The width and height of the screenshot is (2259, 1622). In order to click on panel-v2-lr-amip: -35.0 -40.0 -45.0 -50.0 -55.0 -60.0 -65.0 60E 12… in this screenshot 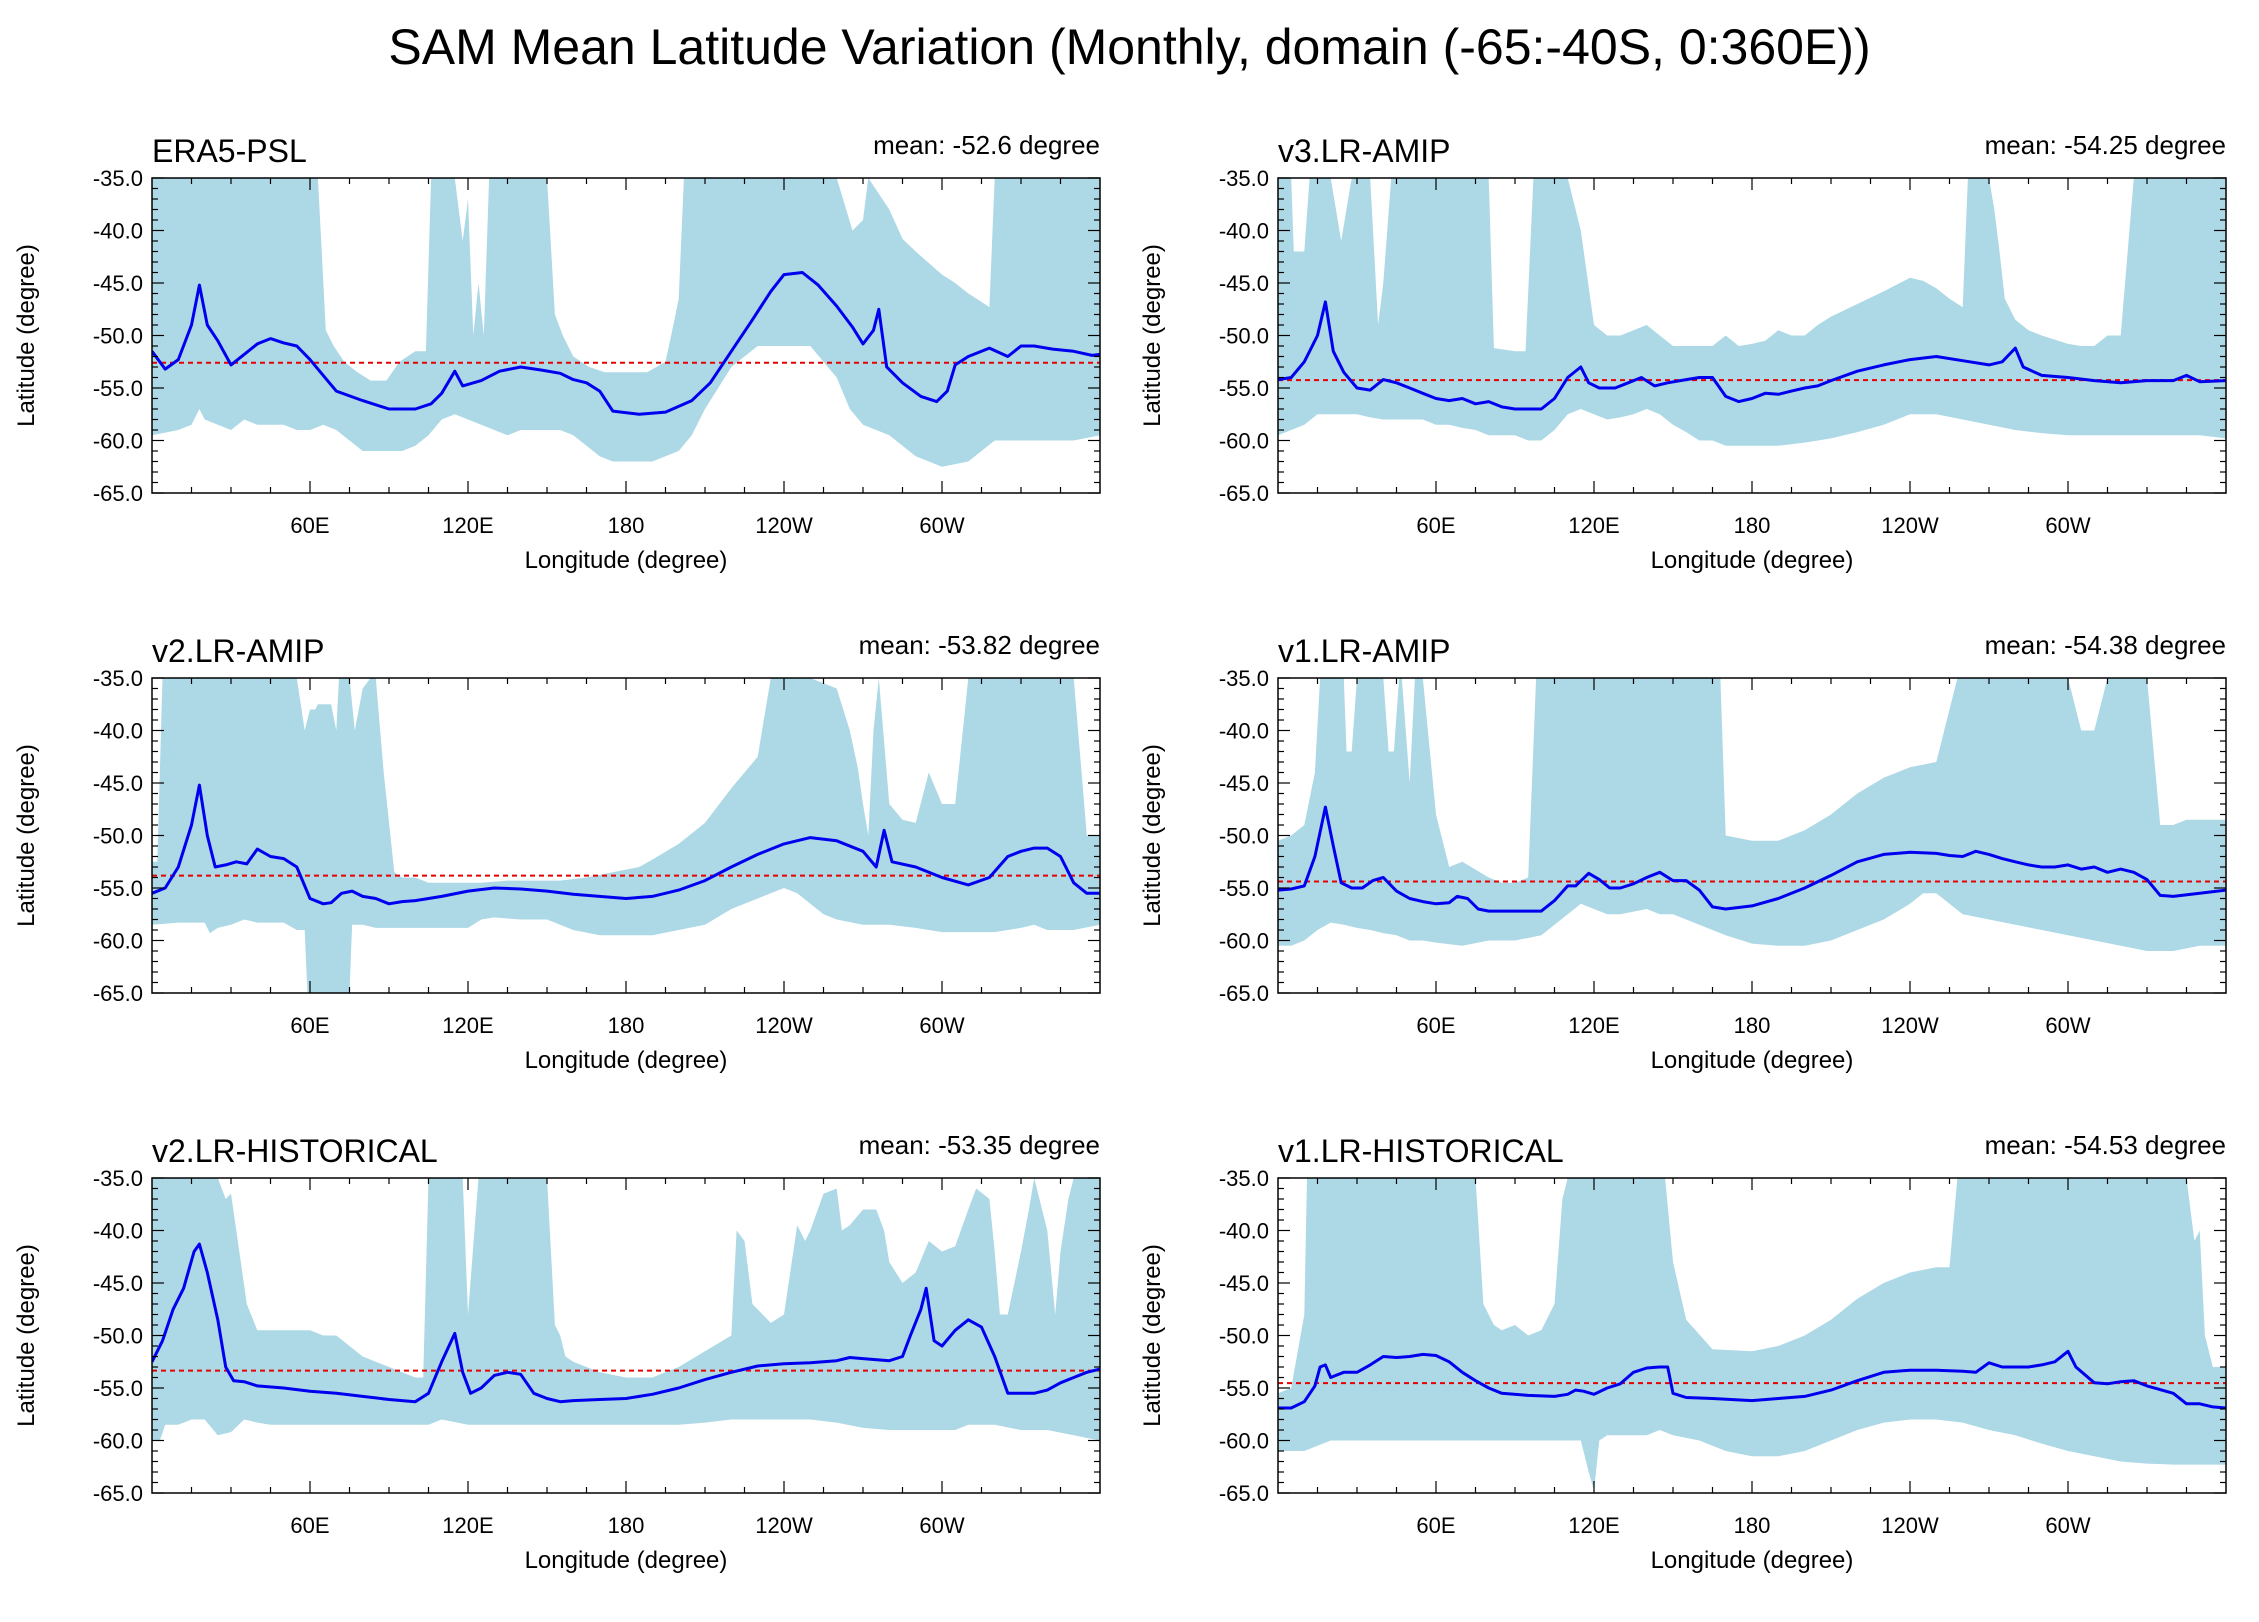, I will do `click(557, 852)`.